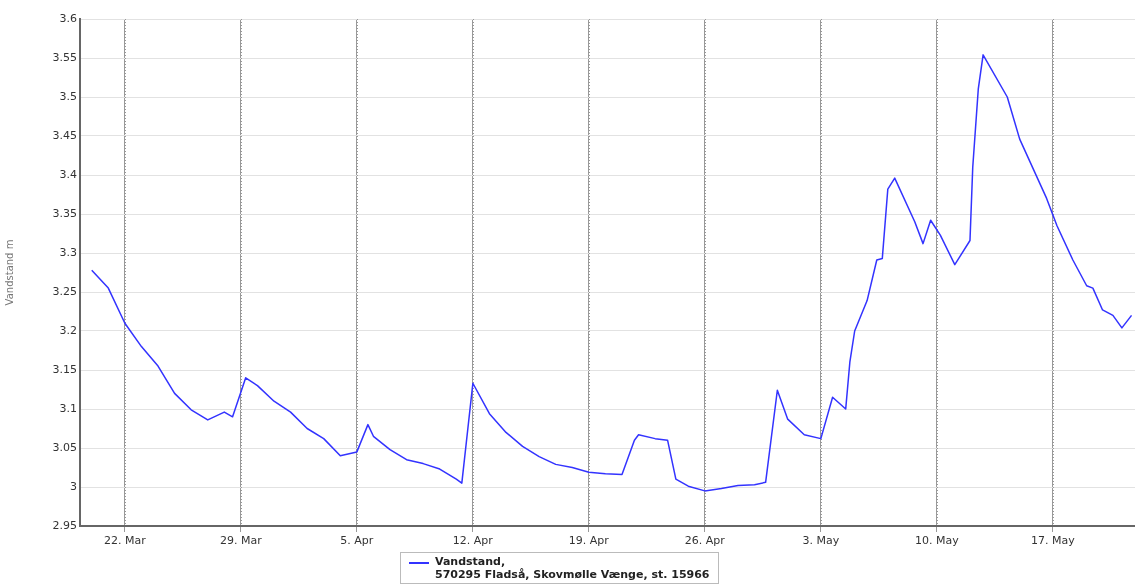 The width and height of the screenshot is (1135, 588). I want to click on y-tick-label: 3.05, so click(64, 447).